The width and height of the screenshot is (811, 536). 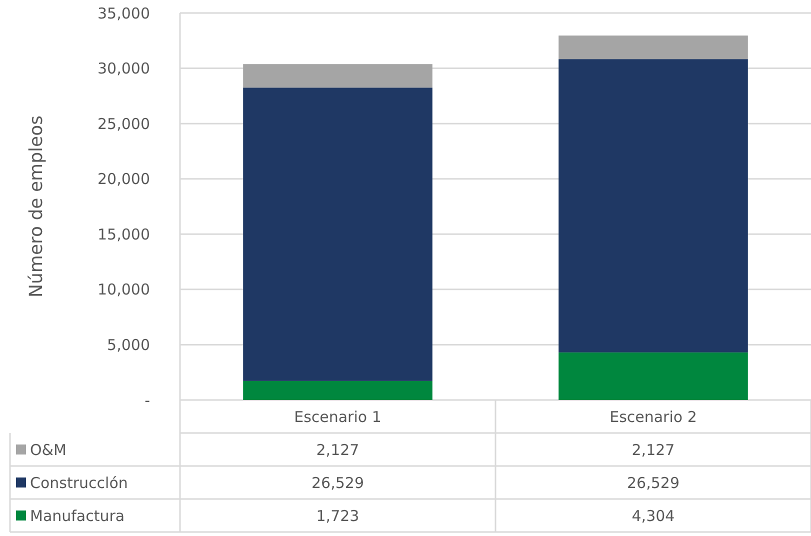 What do you see at coordinates (48, 449) in the screenshot?
I see `legend-label: O&M` at bounding box center [48, 449].